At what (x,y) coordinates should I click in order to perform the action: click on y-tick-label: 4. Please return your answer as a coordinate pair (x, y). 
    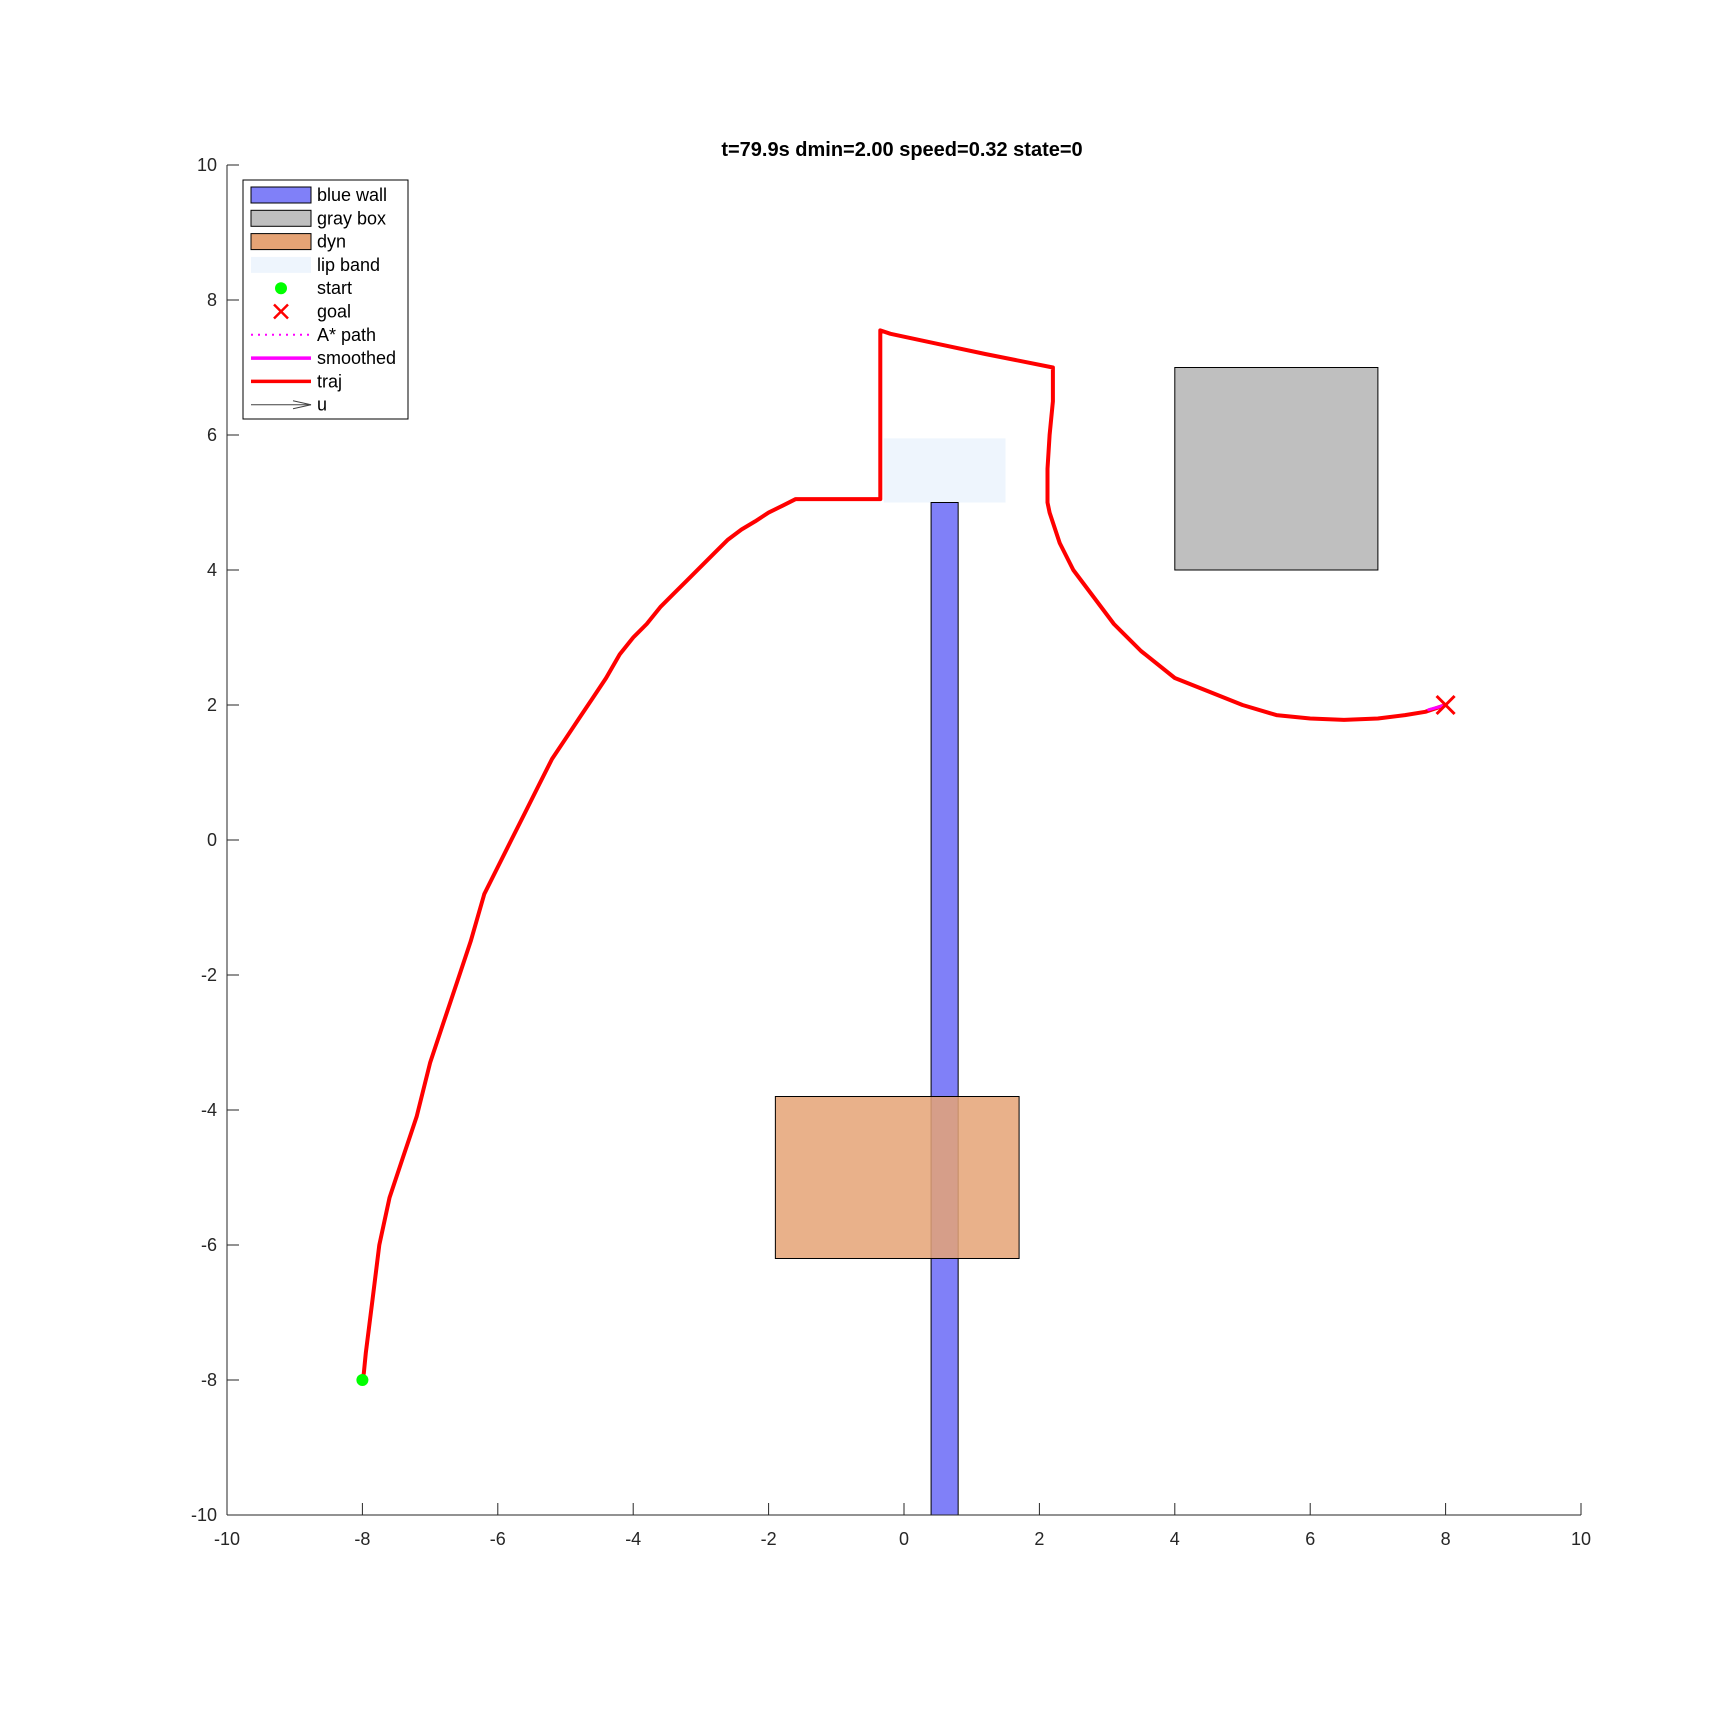
    Looking at the image, I should click on (212, 570).